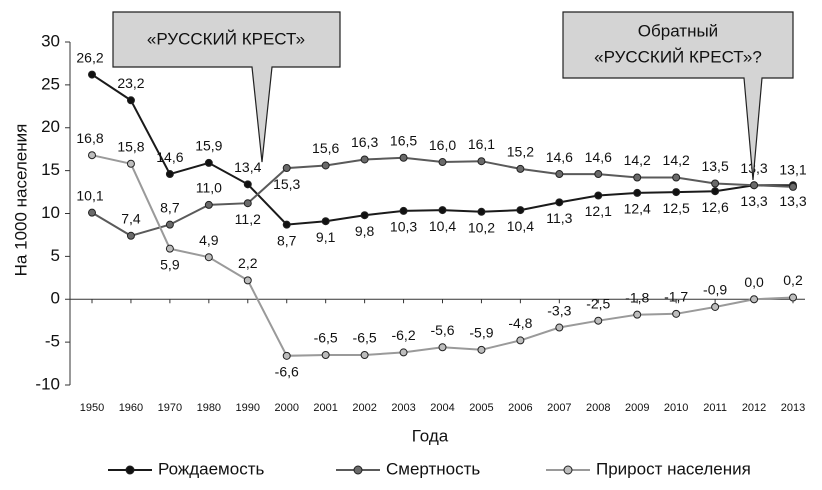 The height and width of the screenshot is (490, 822). Describe the element at coordinates (559, 218) in the screenshot. I see `data-label: 11,3` at that location.